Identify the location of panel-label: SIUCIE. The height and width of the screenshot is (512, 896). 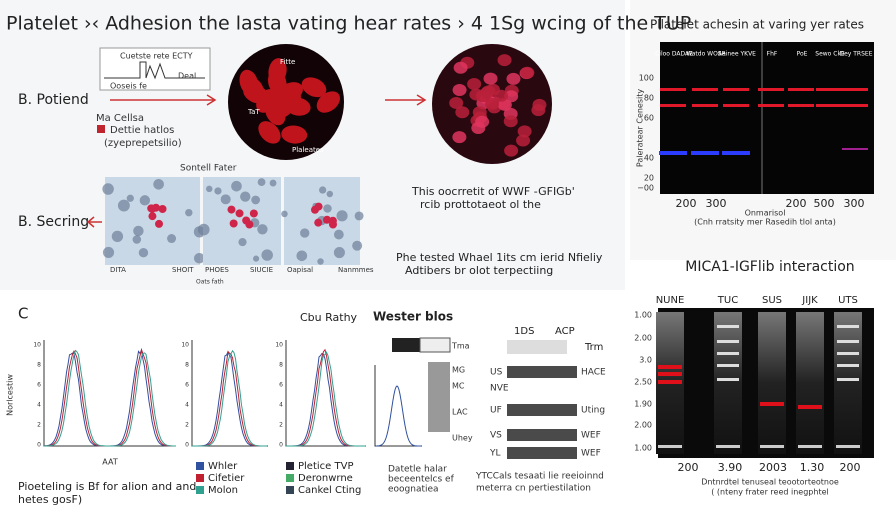
(261, 270).